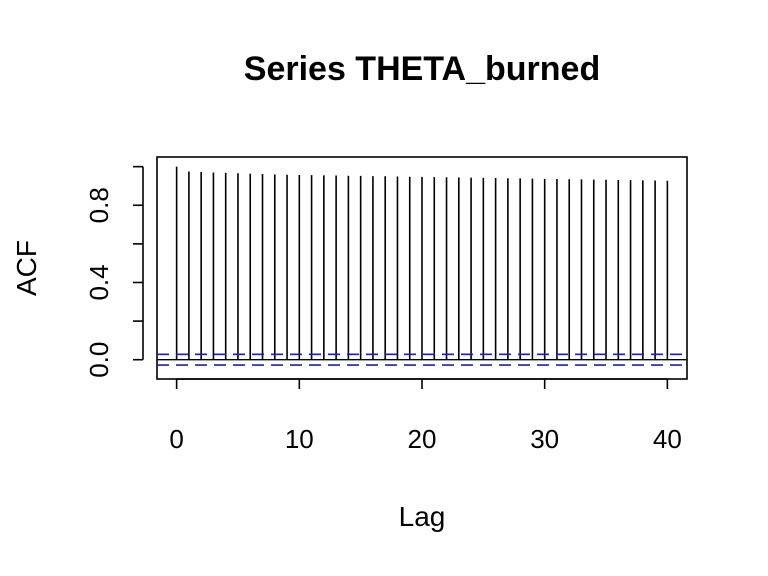  Describe the element at coordinates (176, 439) in the screenshot. I see `x-tick-label: 0` at that location.